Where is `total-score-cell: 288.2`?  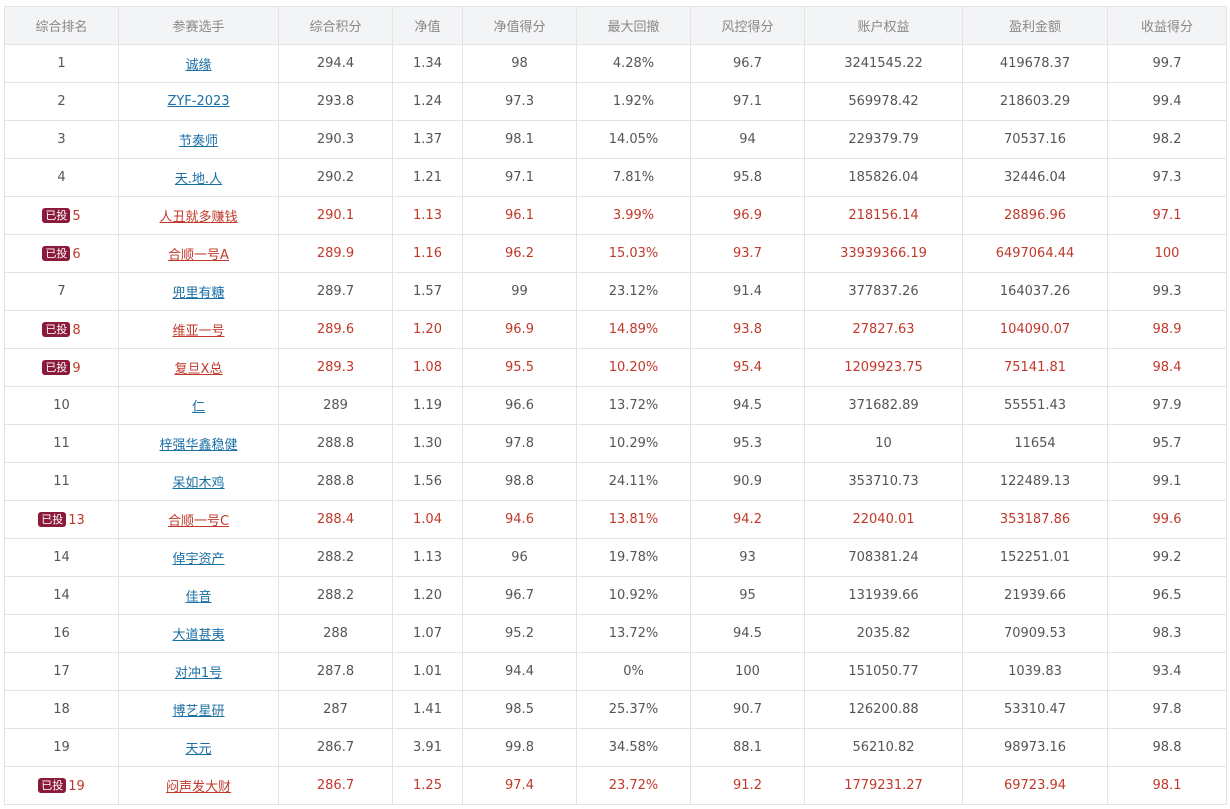
total-score-cell: 288.2 is located at coordinates (335, 595).